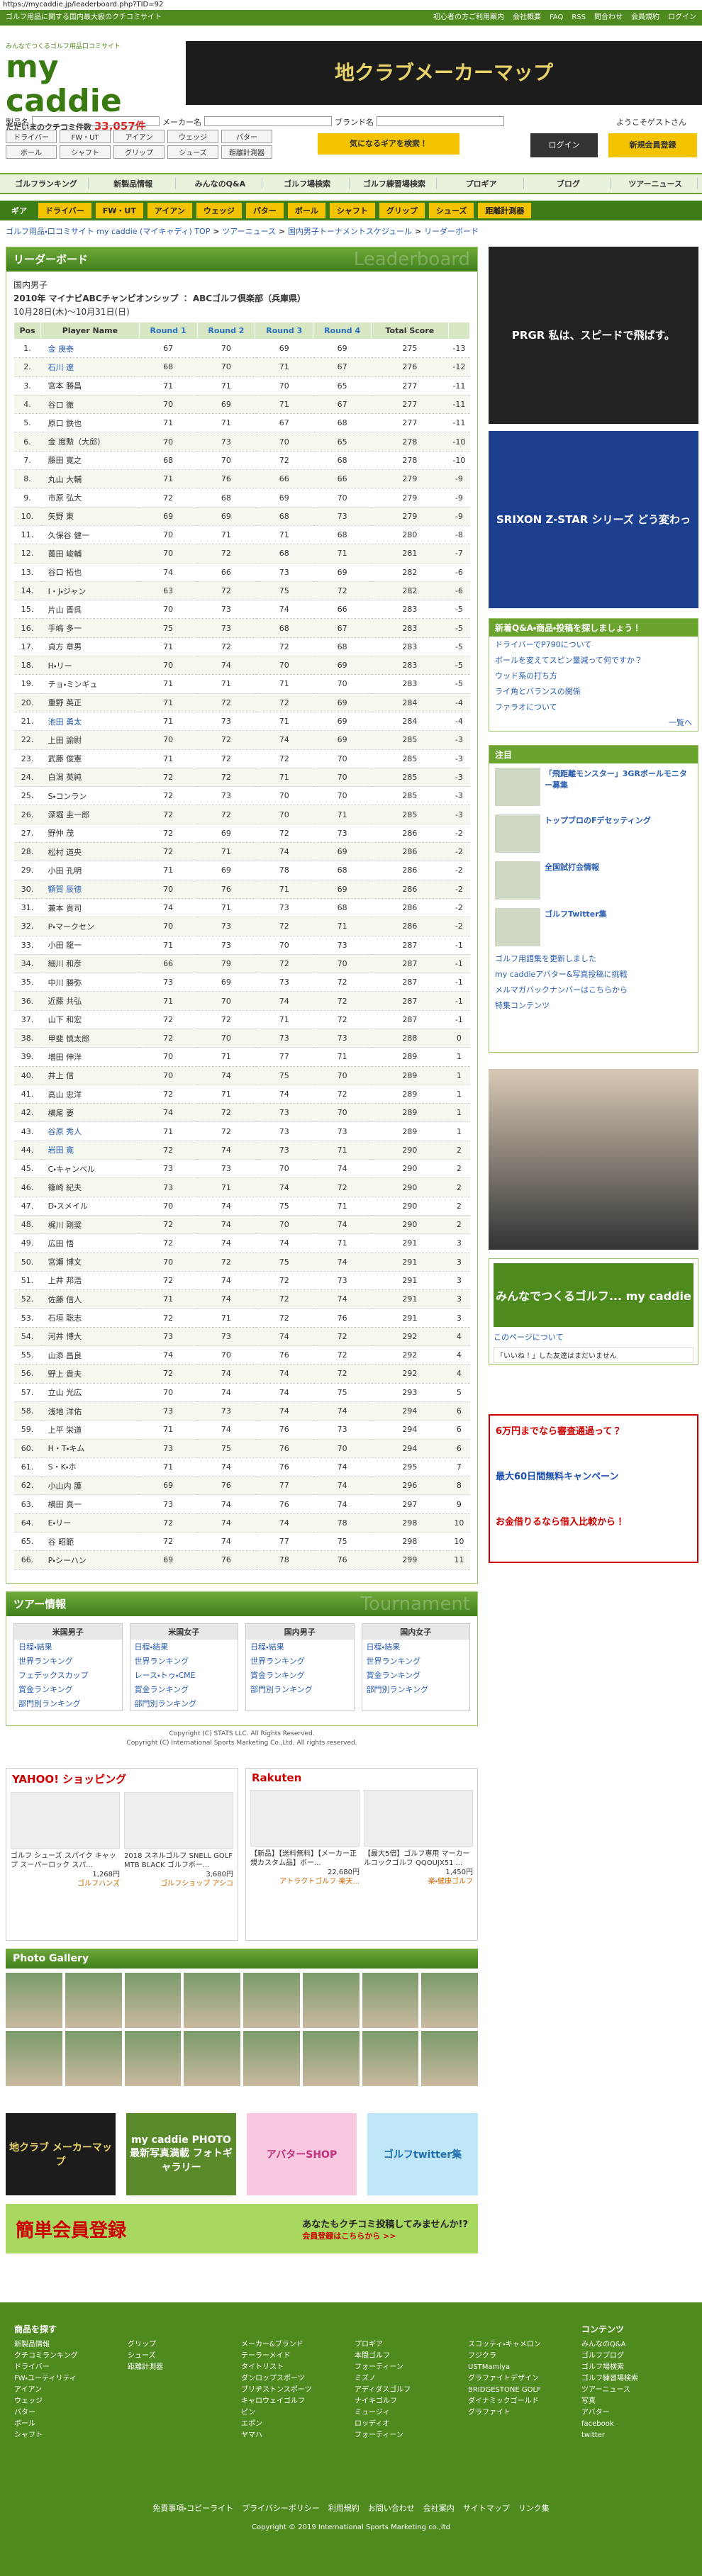 Image resolution: width=702 pixels, height=2576 pixels. Describe the element at coordinates (90, 1392) in the screenshot. I see `player-name: 立山 光広` at that location.